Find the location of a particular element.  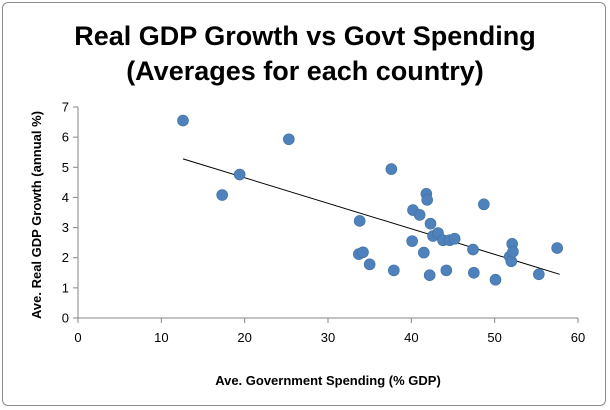

x-tick-labels: 0 10 20 30 40 50 60 is located at coordinates (329, 331).